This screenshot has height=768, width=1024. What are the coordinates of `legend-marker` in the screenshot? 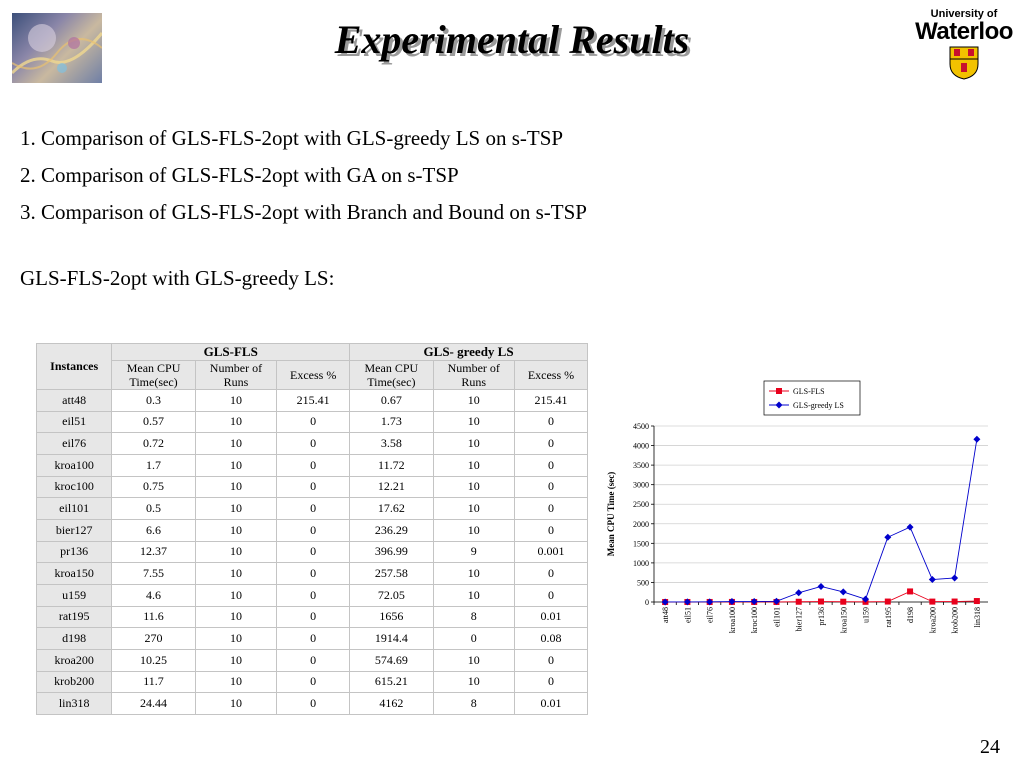 It's located at (779, 405).